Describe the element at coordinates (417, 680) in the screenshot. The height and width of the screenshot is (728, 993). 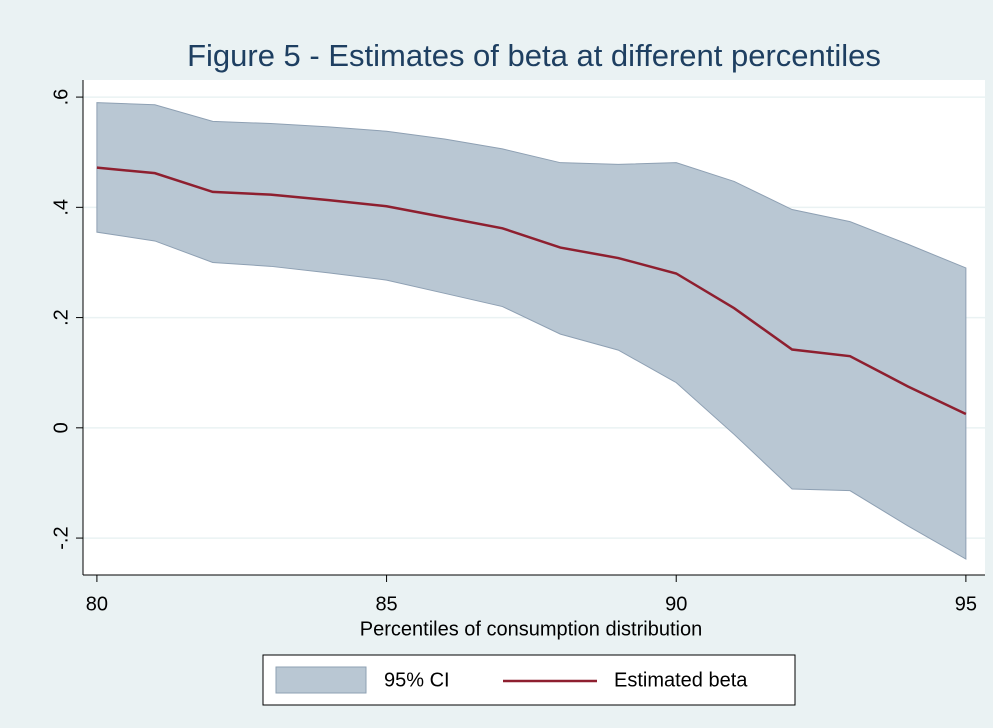
I see `legend-label: 95% CI` at that location.